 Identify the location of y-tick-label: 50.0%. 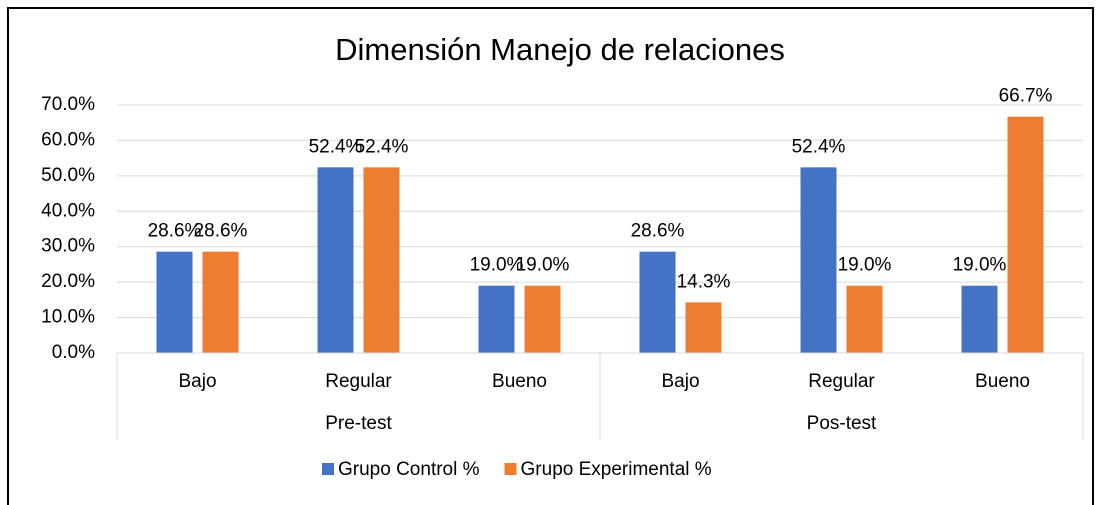
(68, 175).